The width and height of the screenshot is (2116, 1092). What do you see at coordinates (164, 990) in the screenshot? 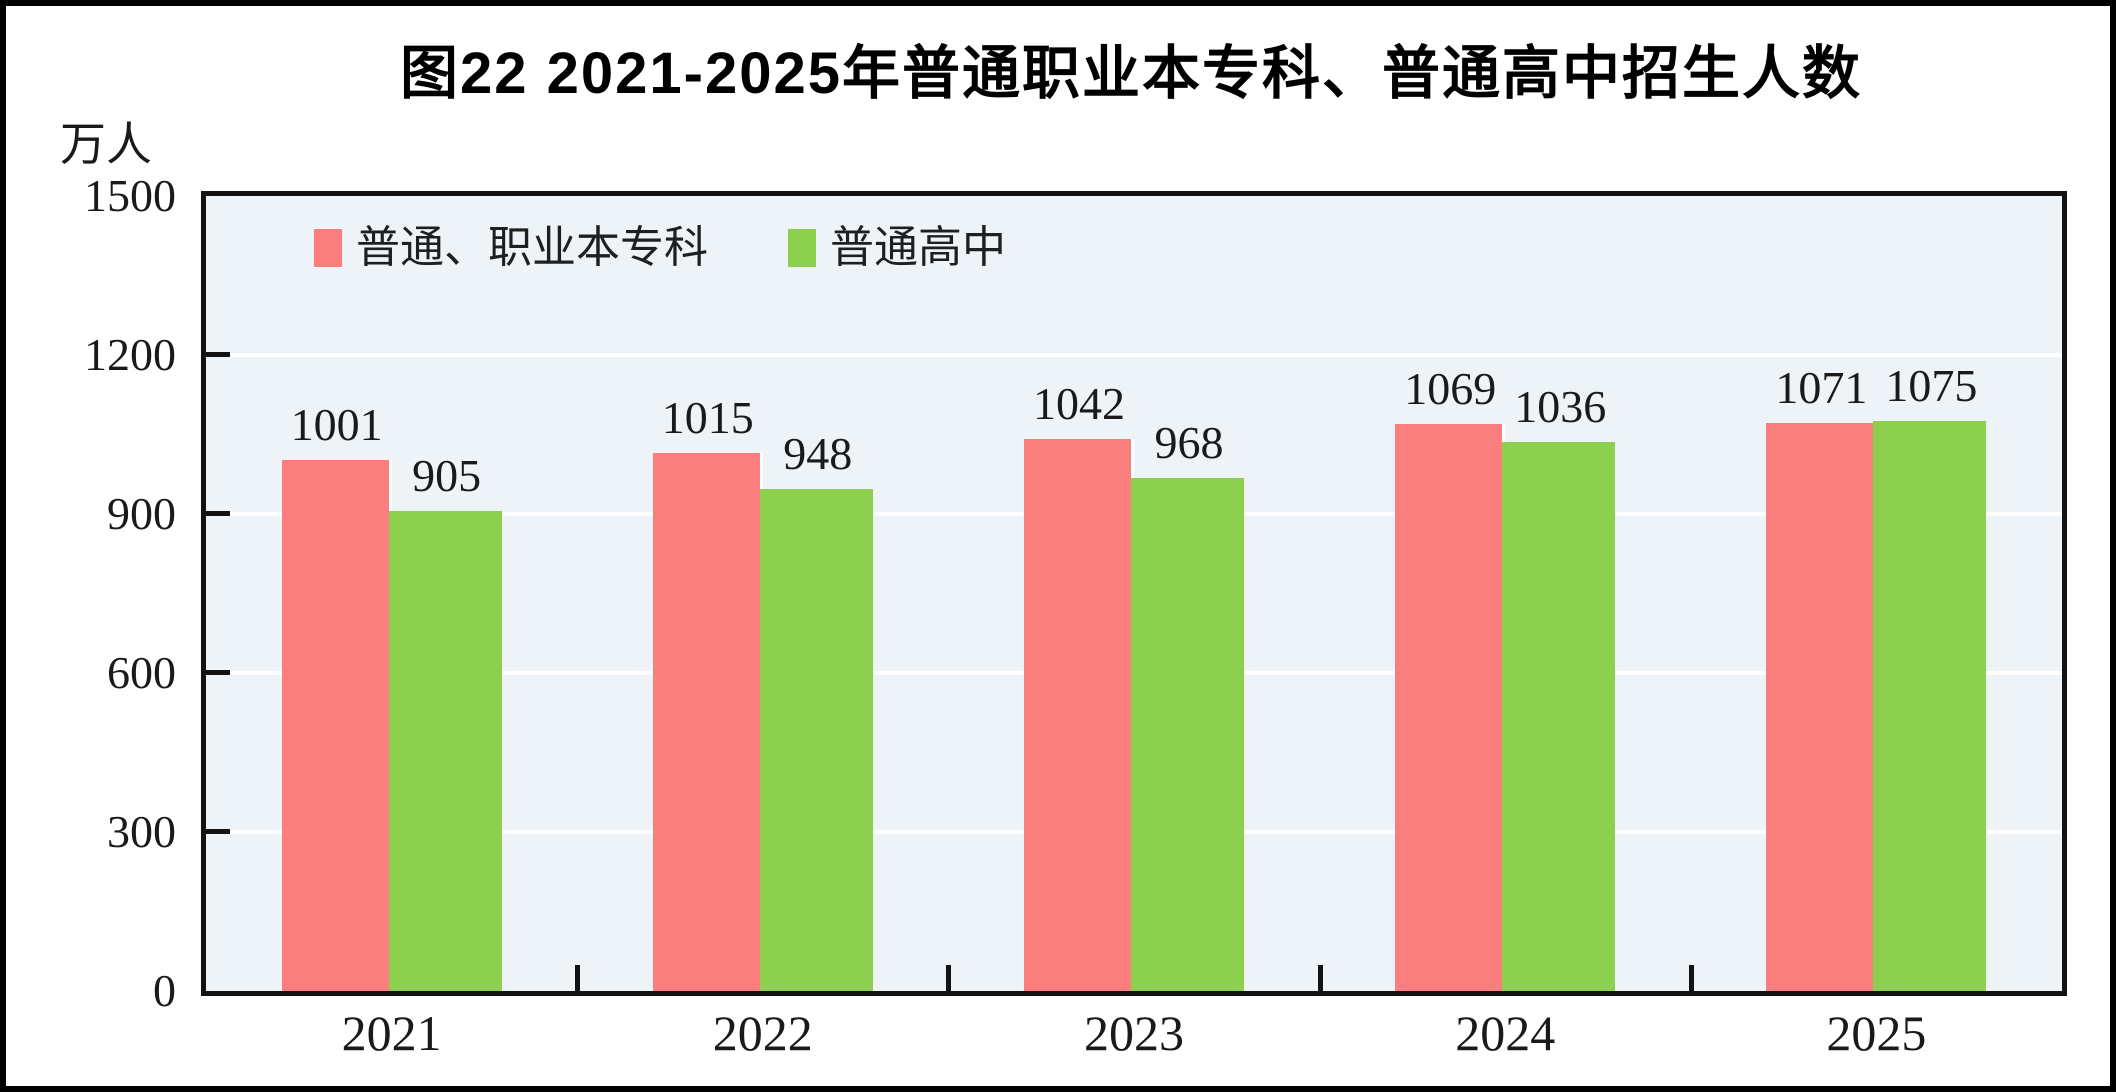
I see `y-axis-tick-label-0: 0` at bounding box center [164, 990].